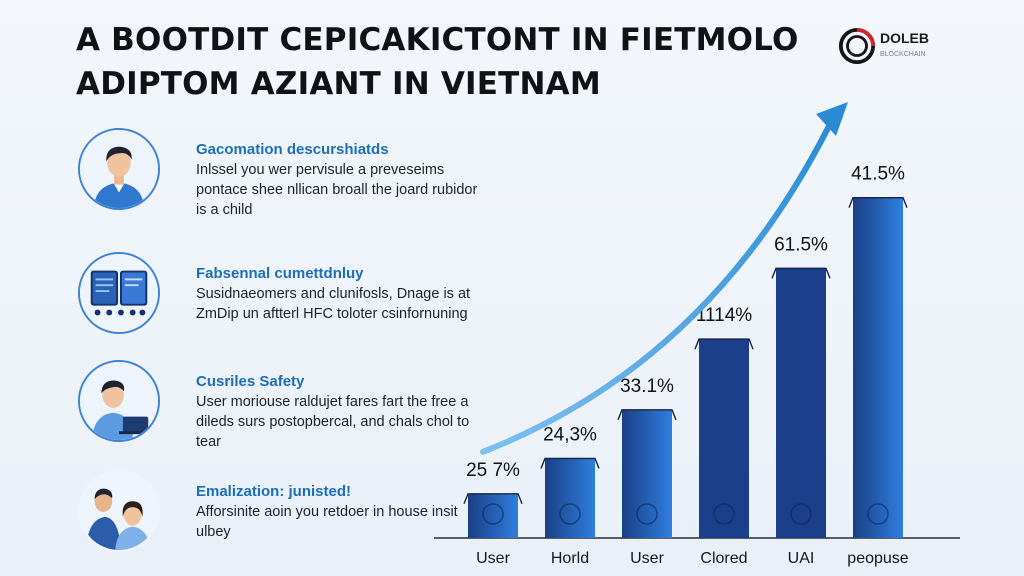  I want to click on logo-text: DOLEB, so click(904, 37).